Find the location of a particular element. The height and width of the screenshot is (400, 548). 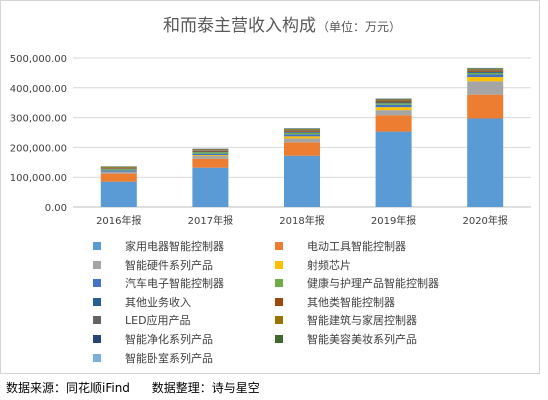

x-axis: 2016年报 2017年报 2018年报 2019年报 2020年报 is located at coordinates (302, 220).